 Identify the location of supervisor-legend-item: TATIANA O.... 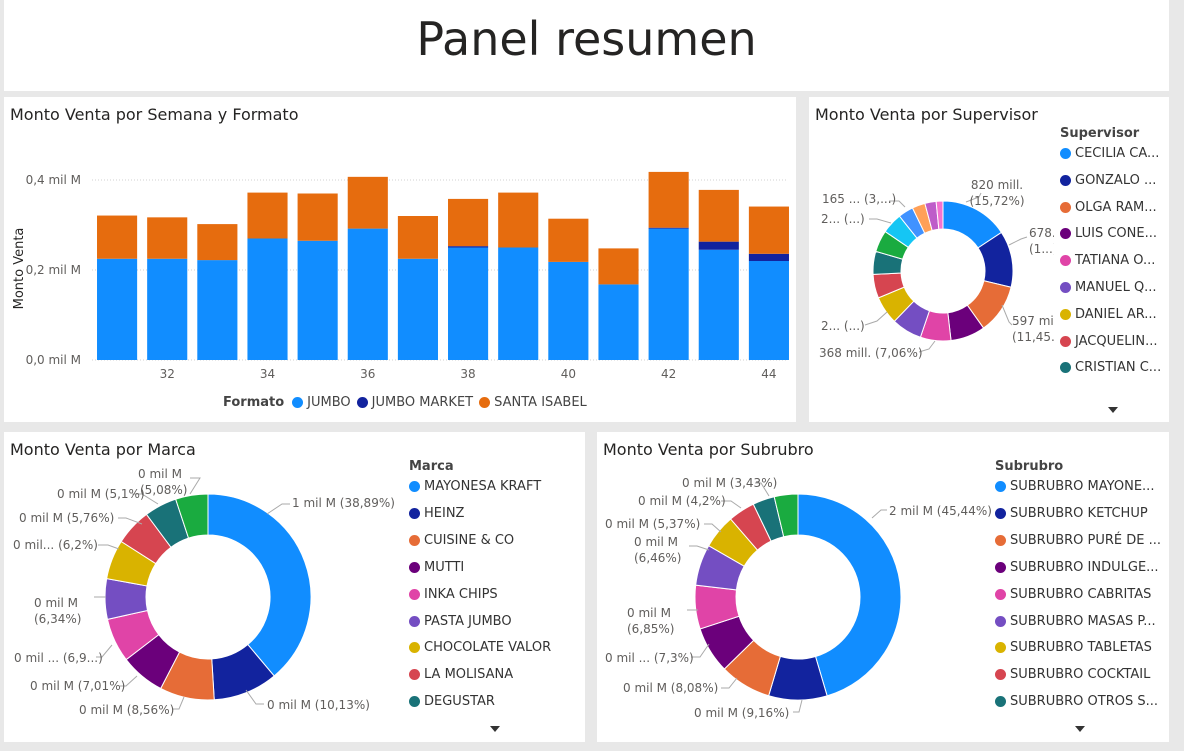
(1107, 260).